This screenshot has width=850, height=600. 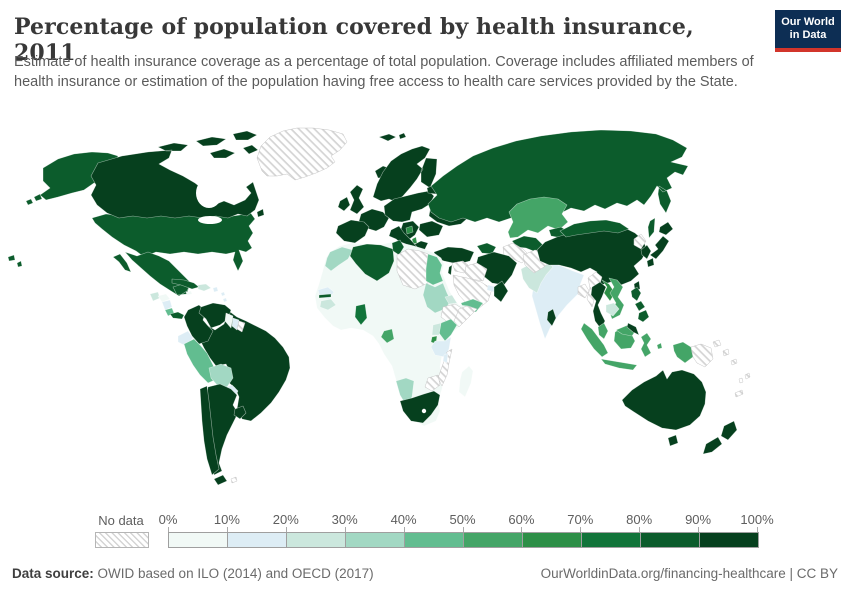 What do you see at coordinates (432, 383) in the screenshot?
I see `country-zimbabwe` at bounding box center [432, 383].